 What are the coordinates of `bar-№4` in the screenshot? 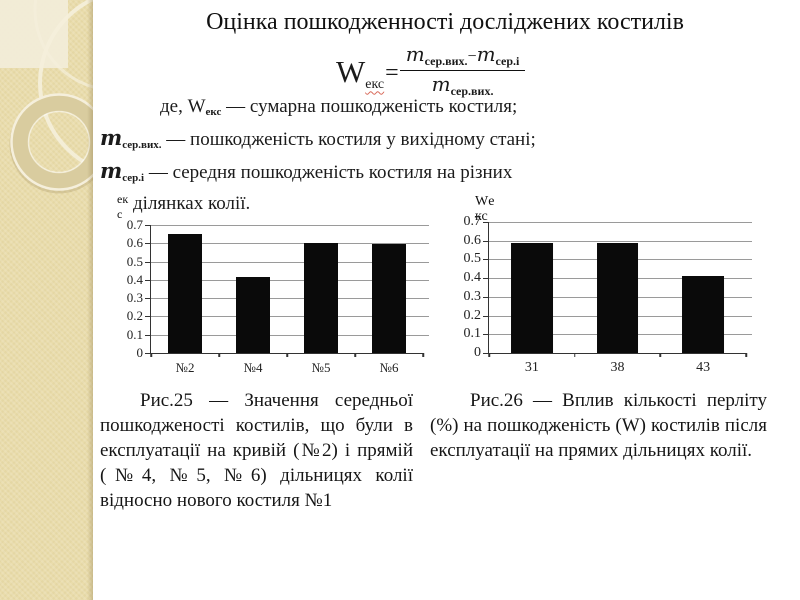 It's located at (253, 315).